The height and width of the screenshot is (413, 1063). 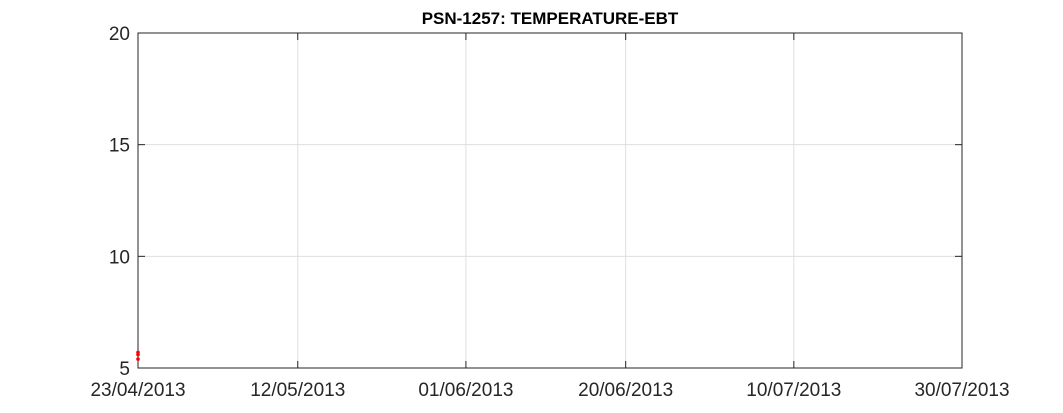 I want to click on y-tick-label: 10, so click(x=119, y=257).